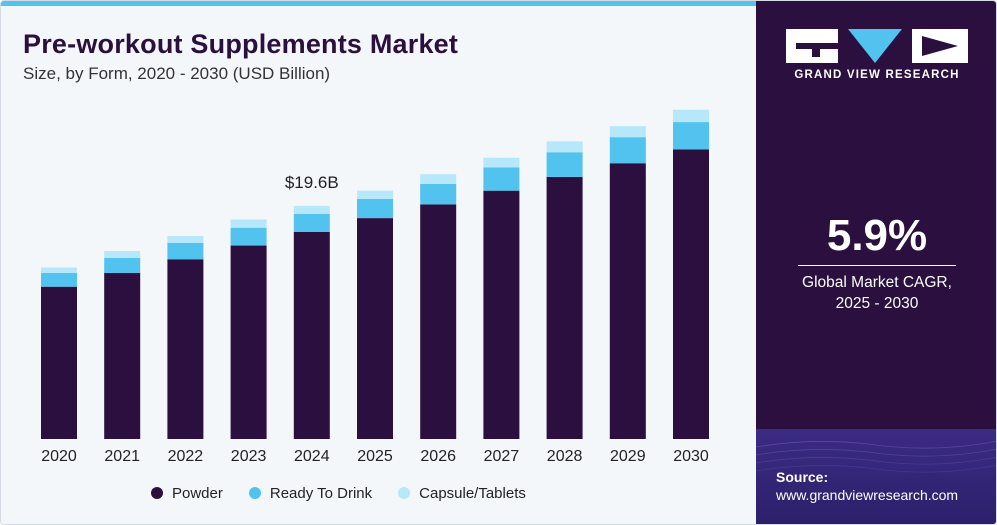  Describe the element at coordinates (564, 147) in the screenshot. I see `bar-capsule-tablets-2028` at that location.